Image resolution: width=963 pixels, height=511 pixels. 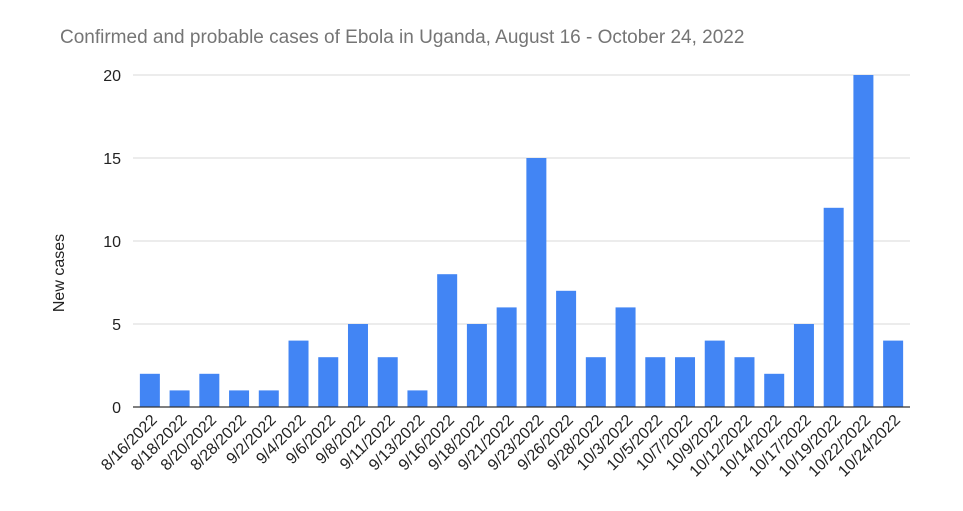 I want to click on y-tick-label: 10, so click(x=112, y=242).